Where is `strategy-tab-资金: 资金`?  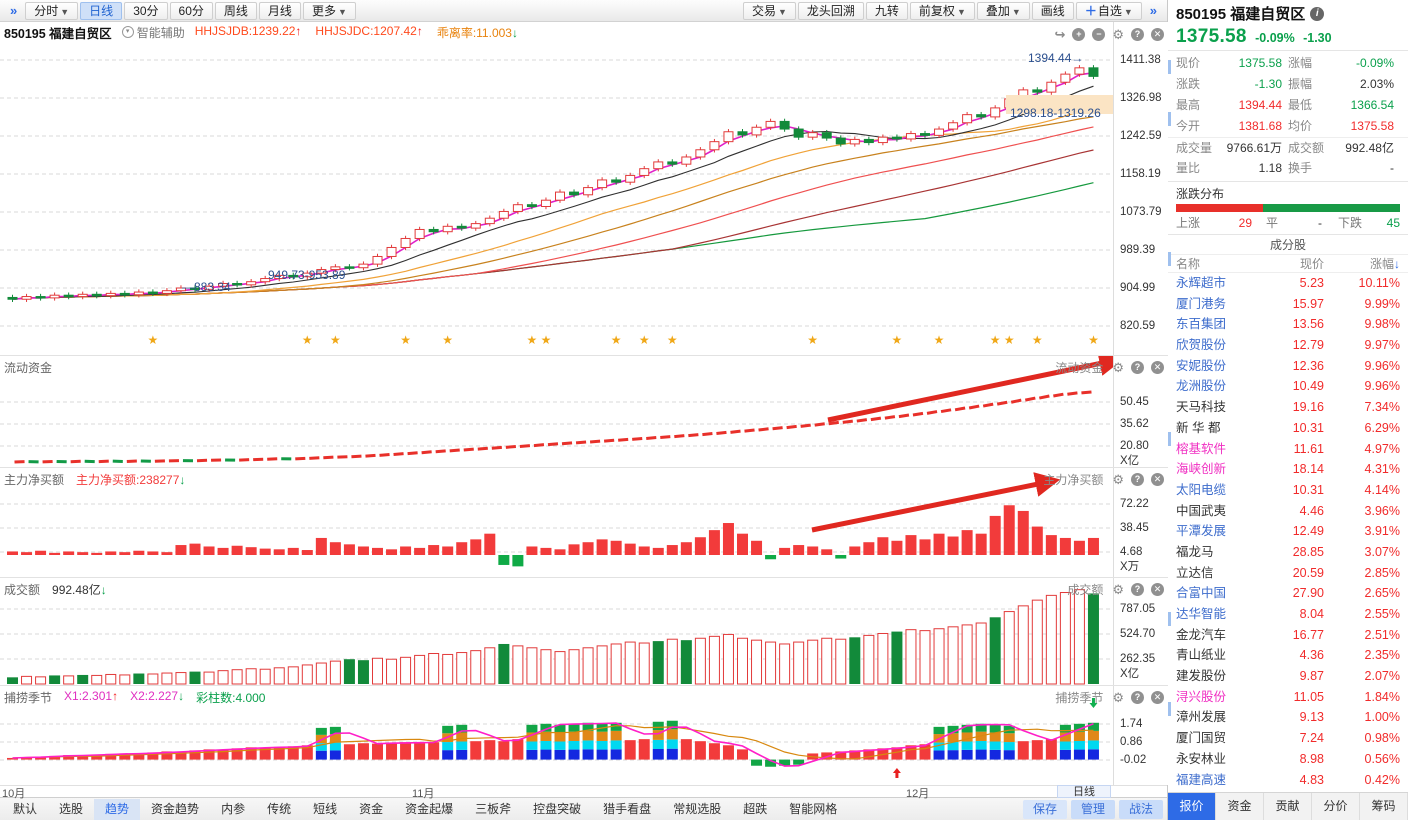
strategy-tab-资金: 资金 is located at coordinates (371, 808).